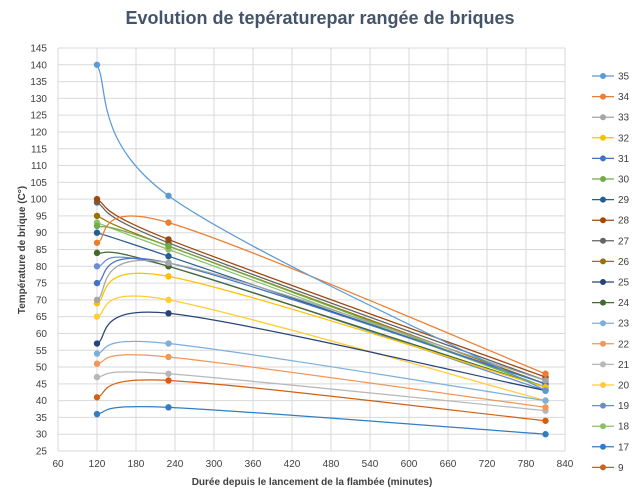 The height and width of the screenshot is (496, 640). What do you see at coordinates (624, 324) in the screenshot?
I see `legend-label-23: 23` at bounding box center [624, 324].